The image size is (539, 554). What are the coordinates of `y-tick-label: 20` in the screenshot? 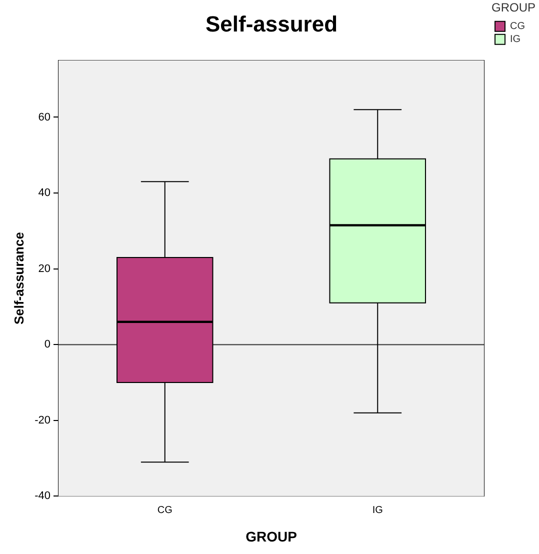 It's located at (44, 268).